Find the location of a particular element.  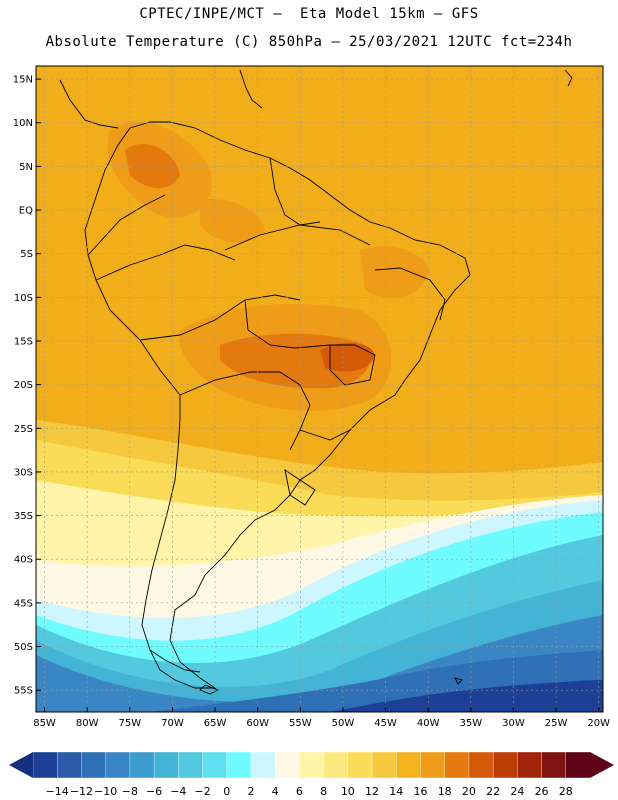

chart-title-line1: CPTEC/INPE/MCT — Eta Model 15km — GFS is located at coordinates (309, 14).